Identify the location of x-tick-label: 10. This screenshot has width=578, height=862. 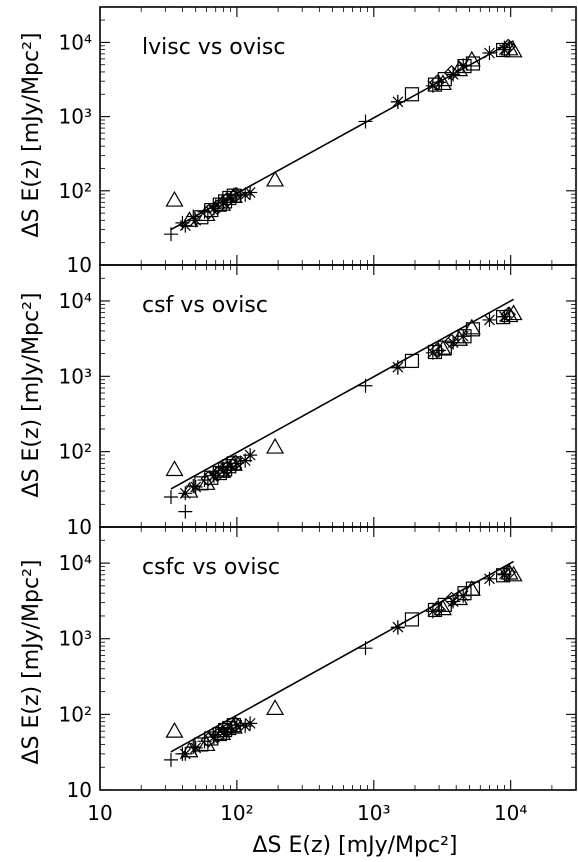
(99, 813).